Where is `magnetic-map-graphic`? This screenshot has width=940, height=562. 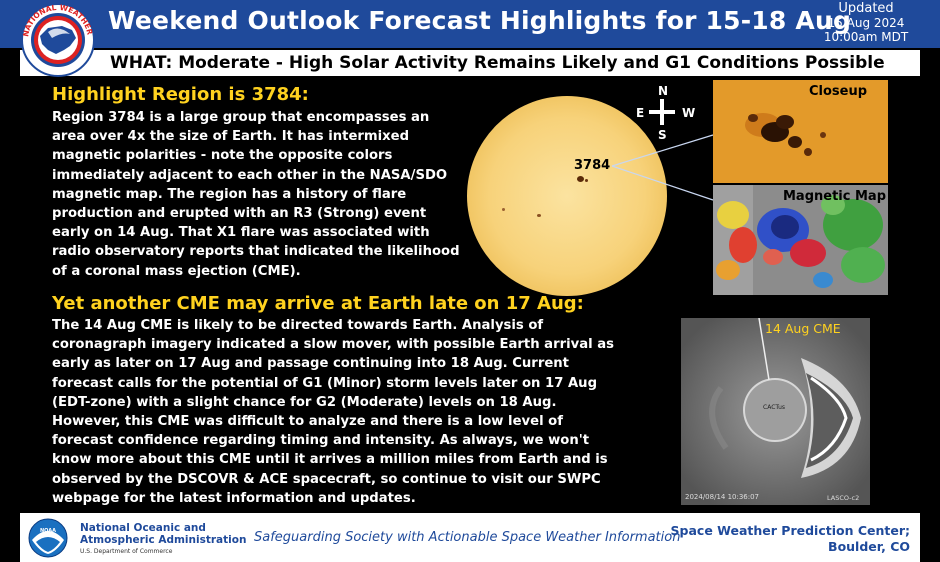
magnetic-map-graphic is located at coordinates (800, 240).